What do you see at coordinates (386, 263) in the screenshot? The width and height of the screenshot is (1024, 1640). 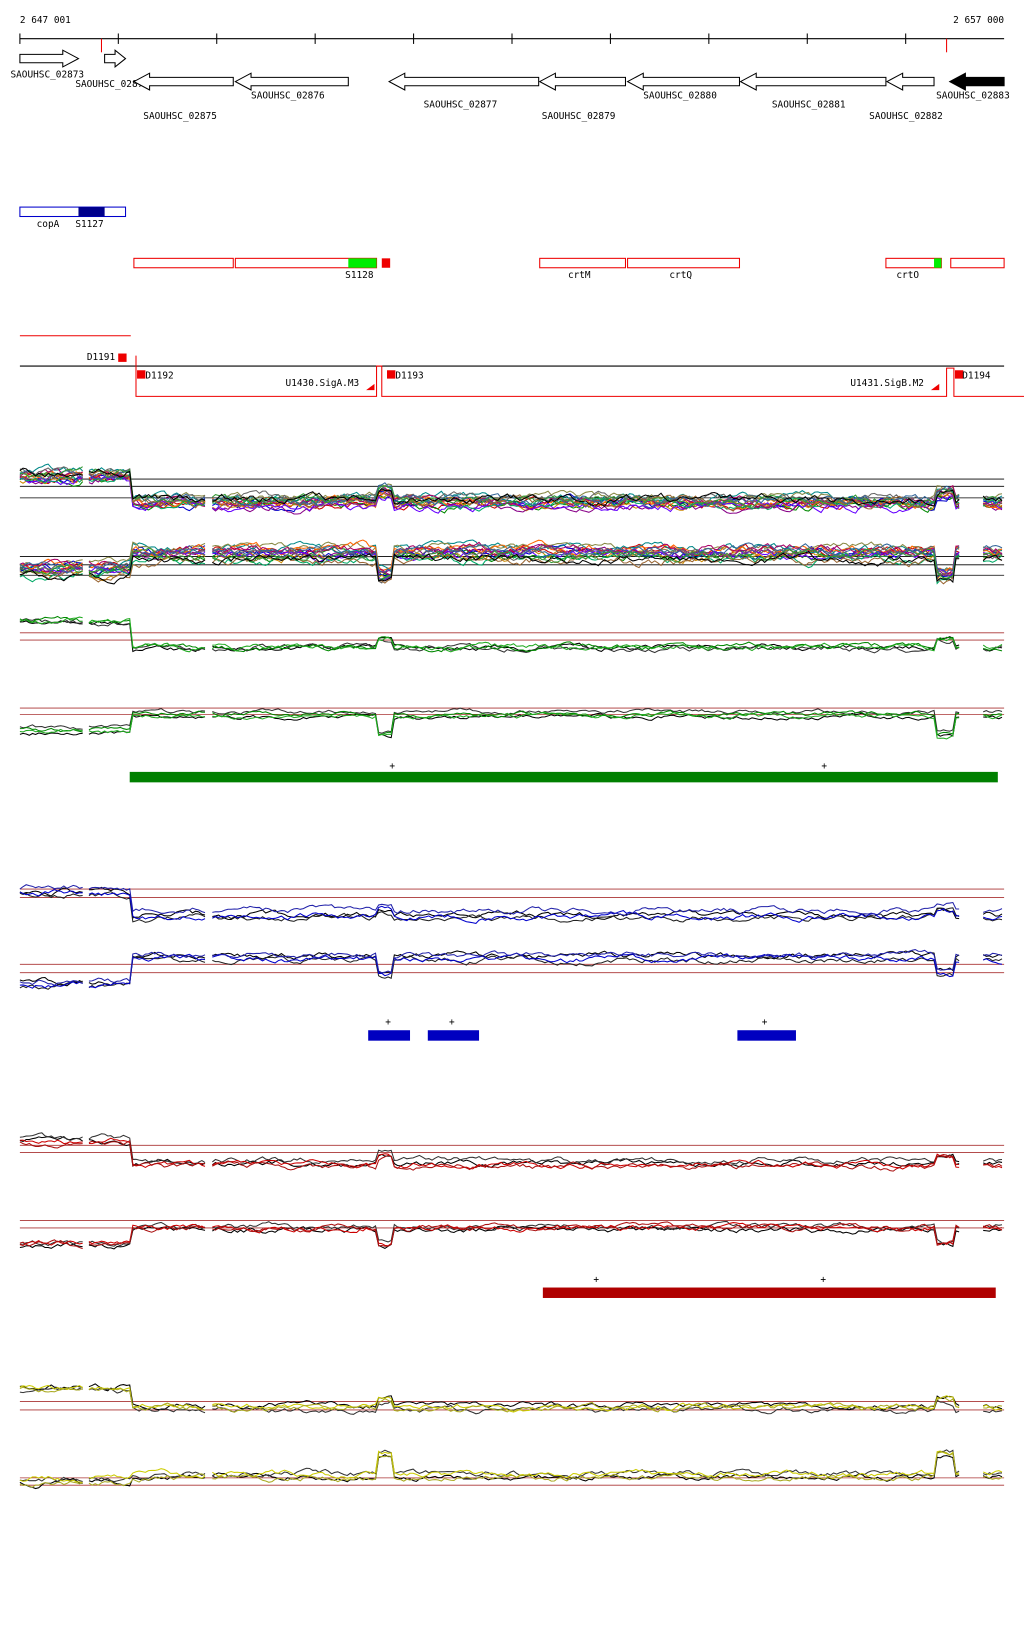 I see `feature-red` at bounding box center [386, 263].